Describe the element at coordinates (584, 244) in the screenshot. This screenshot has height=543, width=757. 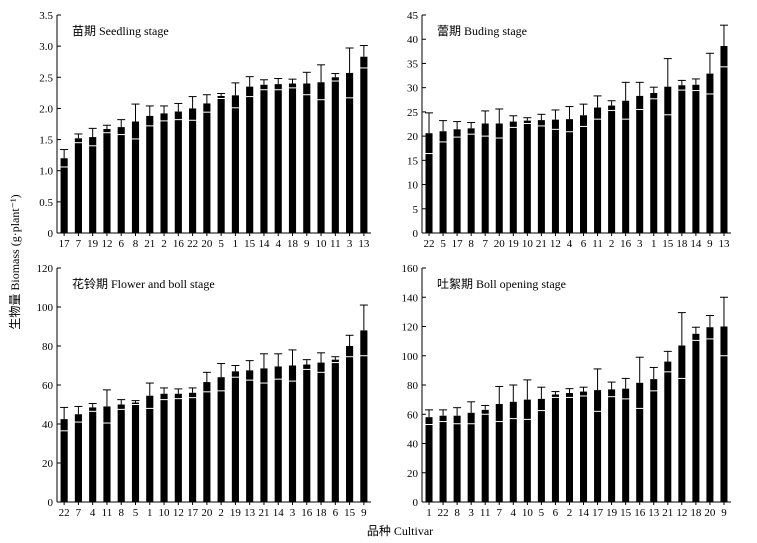
I see `x-tick-label: 6` at that location.